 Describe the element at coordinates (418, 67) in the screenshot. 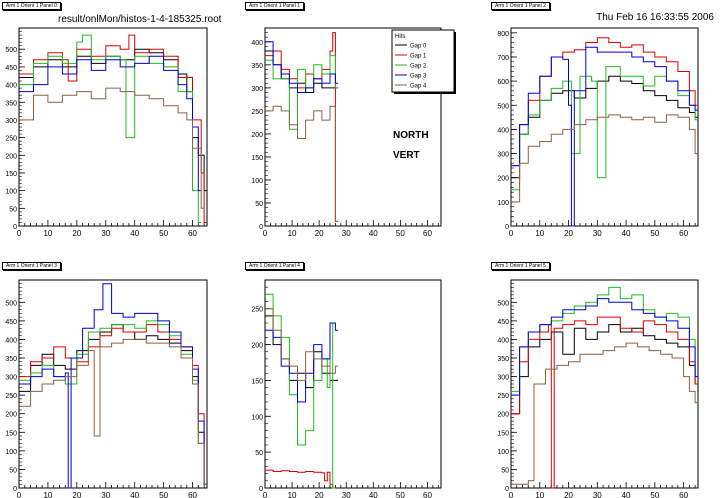

I see `legend-entry: Gap 2` at that location.